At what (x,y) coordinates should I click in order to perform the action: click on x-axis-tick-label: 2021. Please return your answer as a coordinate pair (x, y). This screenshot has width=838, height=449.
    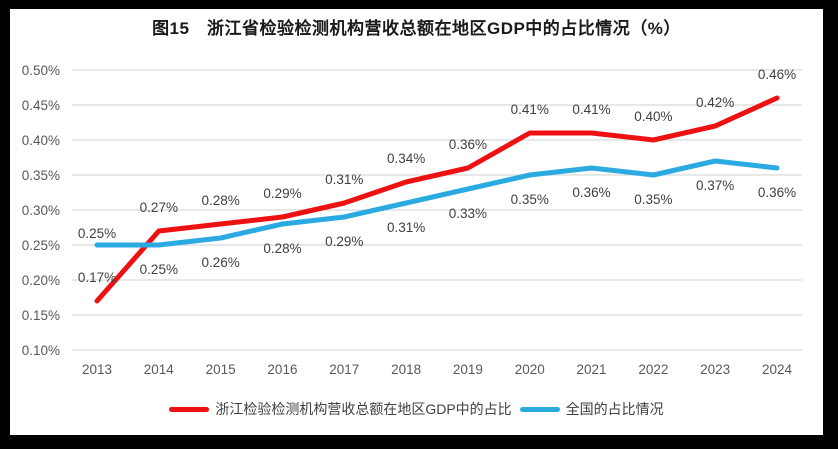
    Looking at the image, I should click on (592, 369).